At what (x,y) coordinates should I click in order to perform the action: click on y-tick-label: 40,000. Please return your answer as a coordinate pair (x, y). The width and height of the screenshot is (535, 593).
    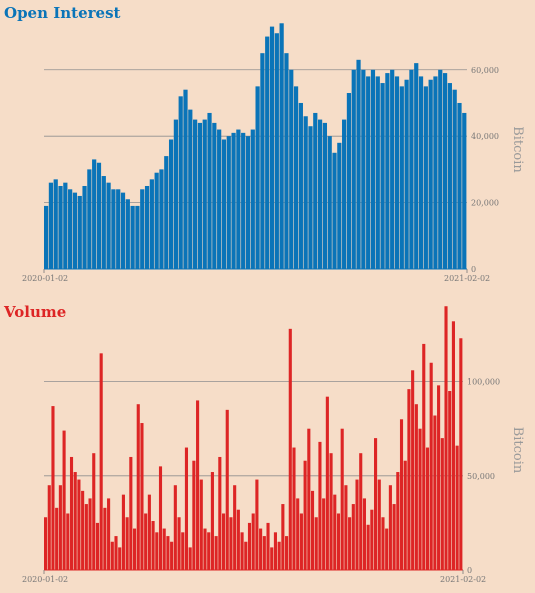
    Looking at the image, I should click on (485, 136).